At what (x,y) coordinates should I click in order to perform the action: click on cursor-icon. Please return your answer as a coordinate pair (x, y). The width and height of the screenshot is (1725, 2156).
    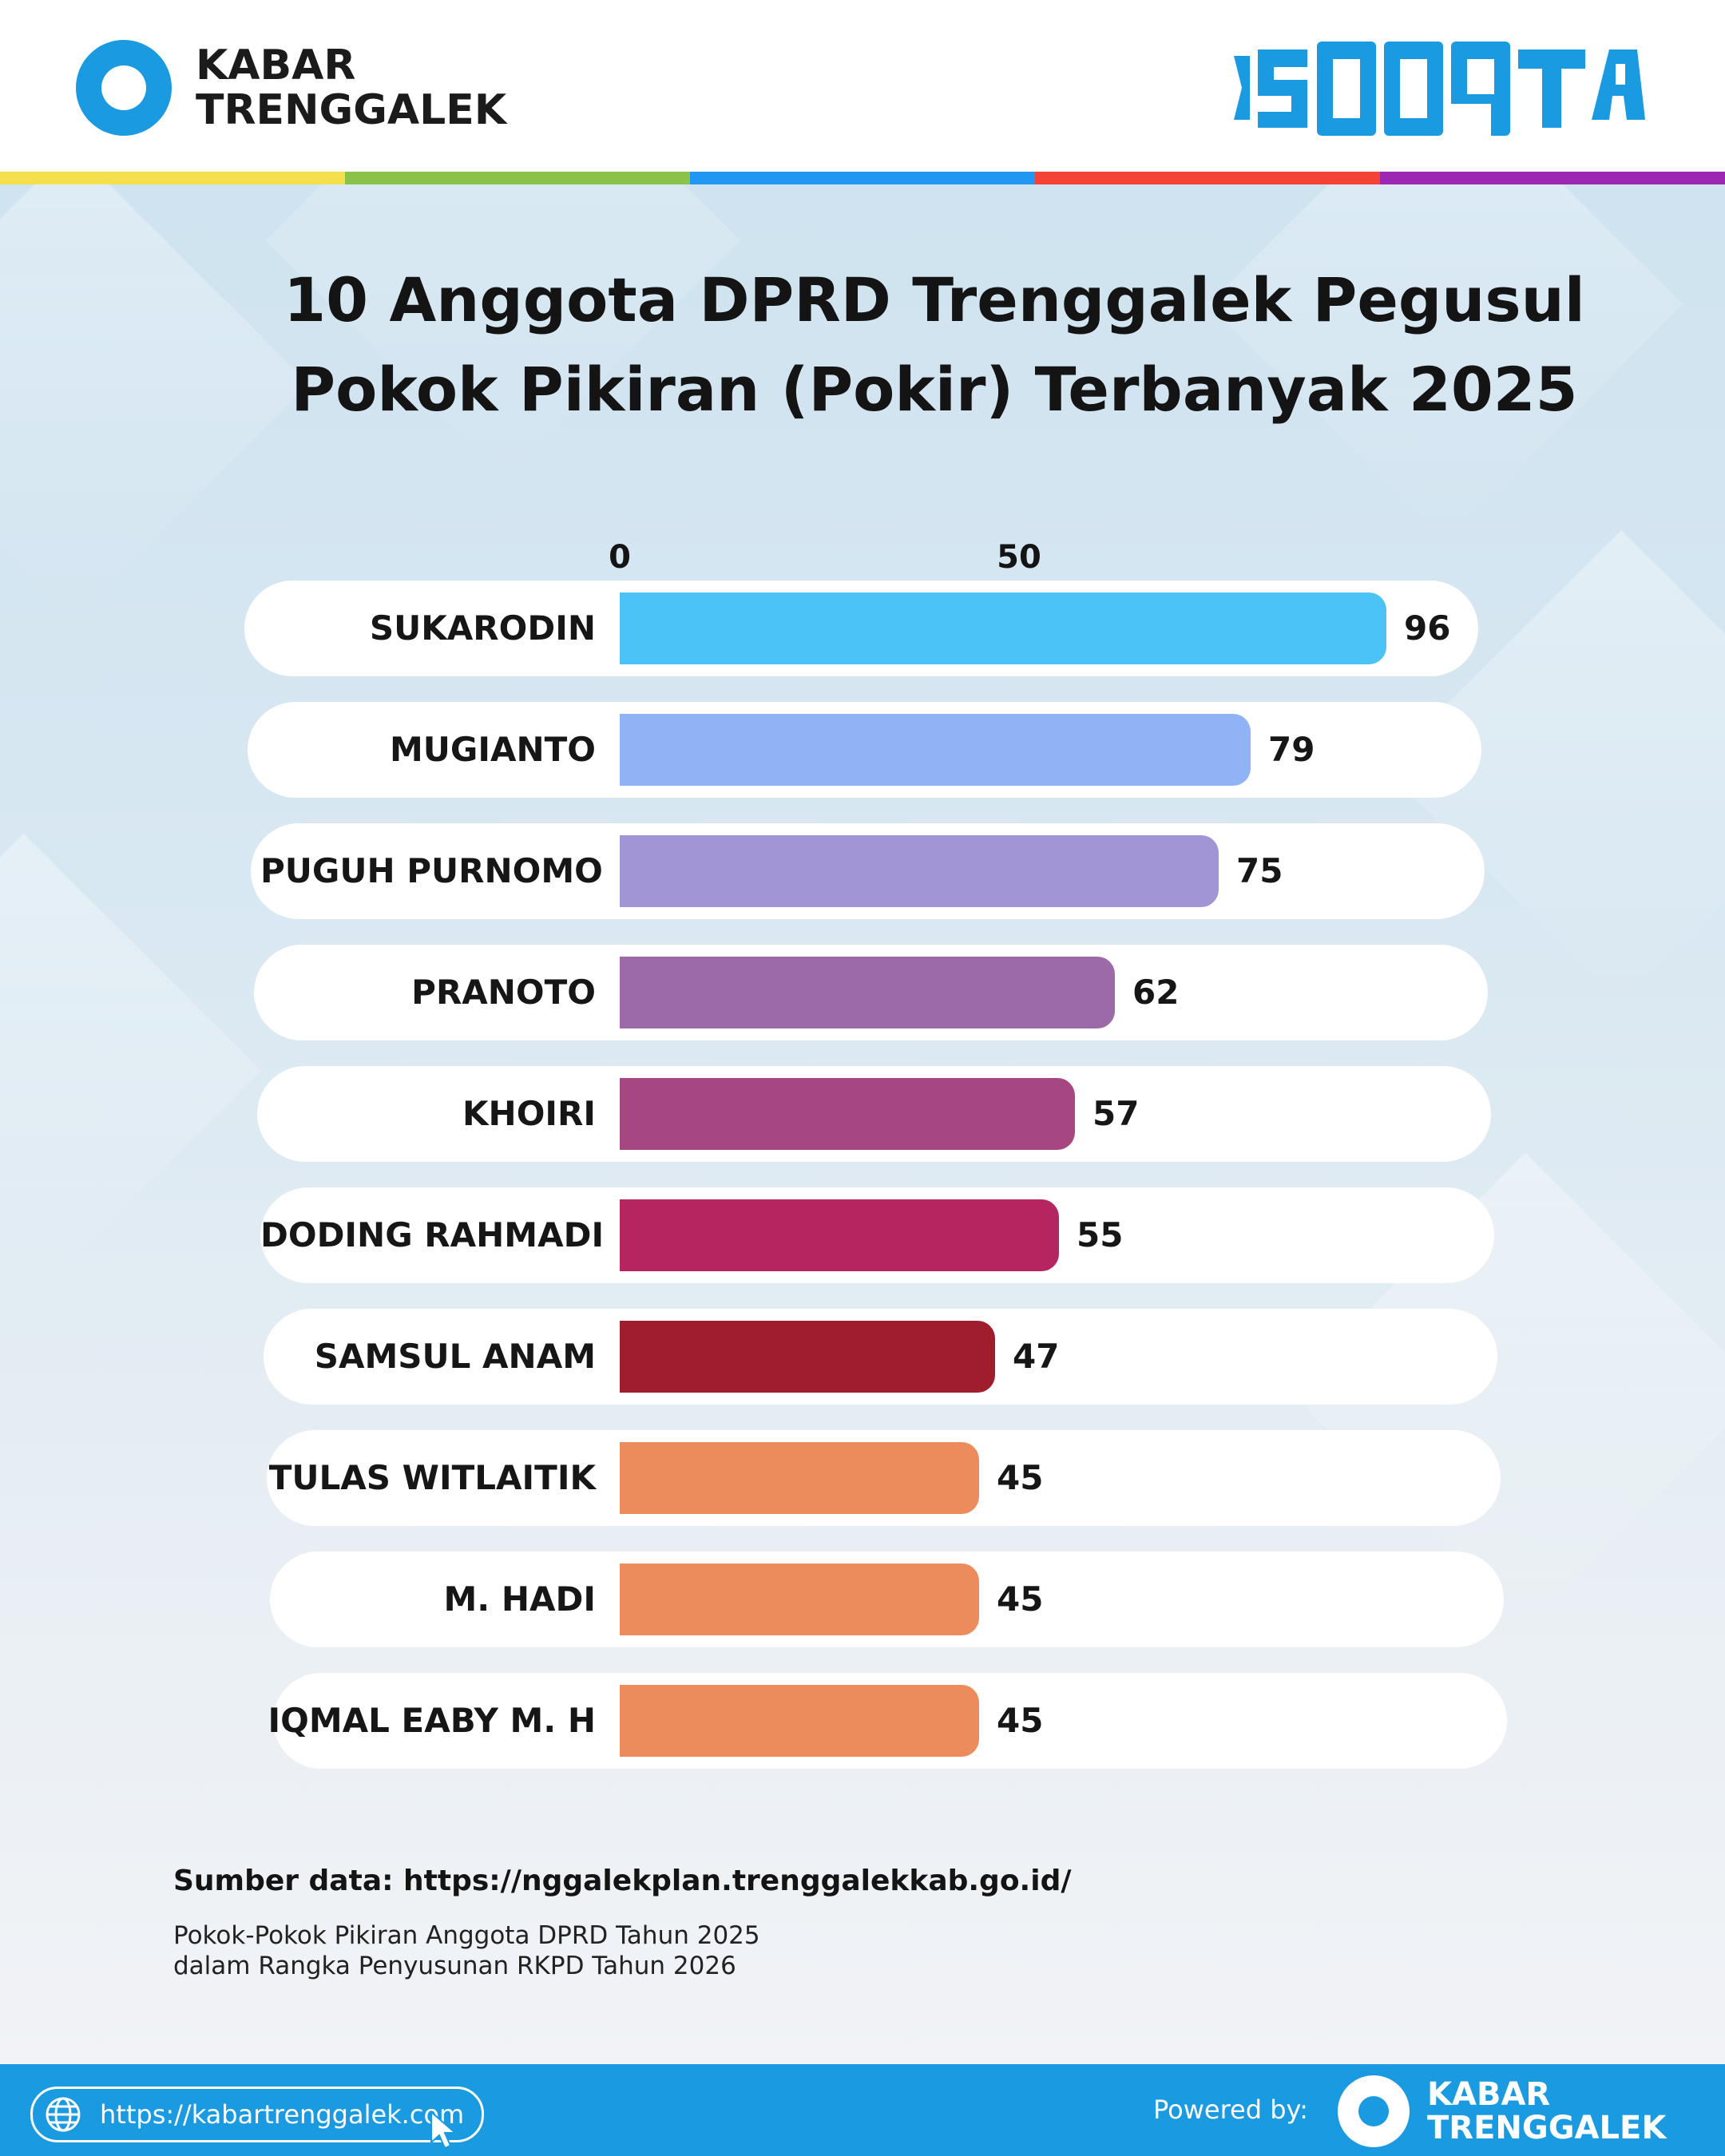
    Looking at the image, I should click on (444, 2130).